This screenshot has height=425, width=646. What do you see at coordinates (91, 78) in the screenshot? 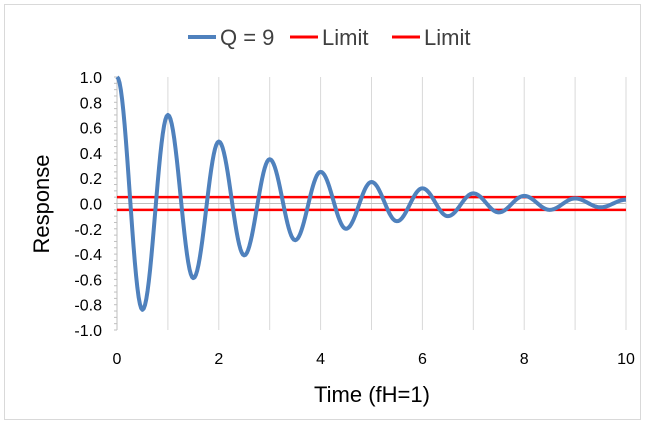
I see `y-tick-label: 1.0` at bounding box center [91, 78].